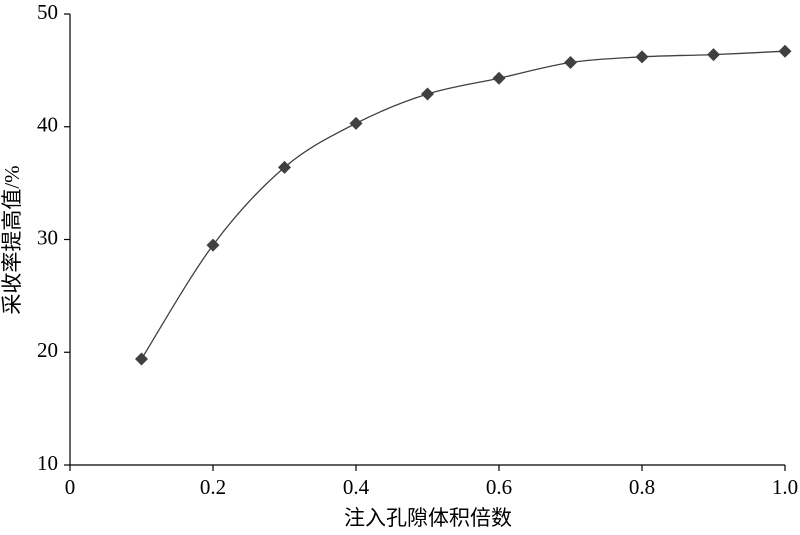  Describe the element at coordinates (499, 487) in the screenshot. I see `x-tick-label: 0.6` at that location.